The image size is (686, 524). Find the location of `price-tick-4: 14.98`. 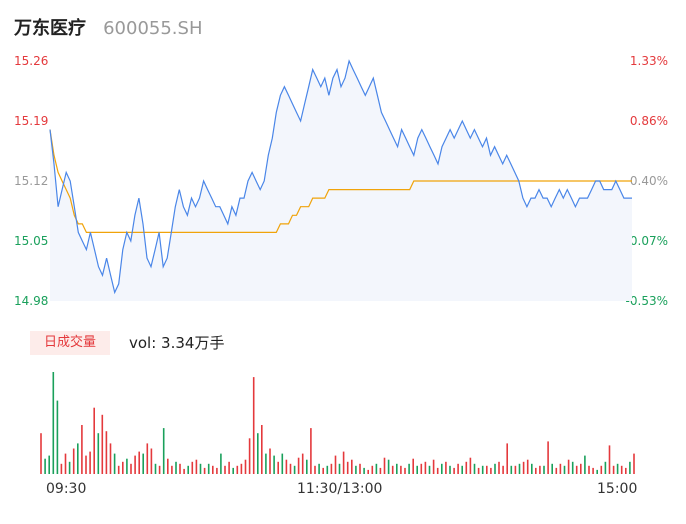

price-tick-4: 14.98 is located at coordinates (31, 301).